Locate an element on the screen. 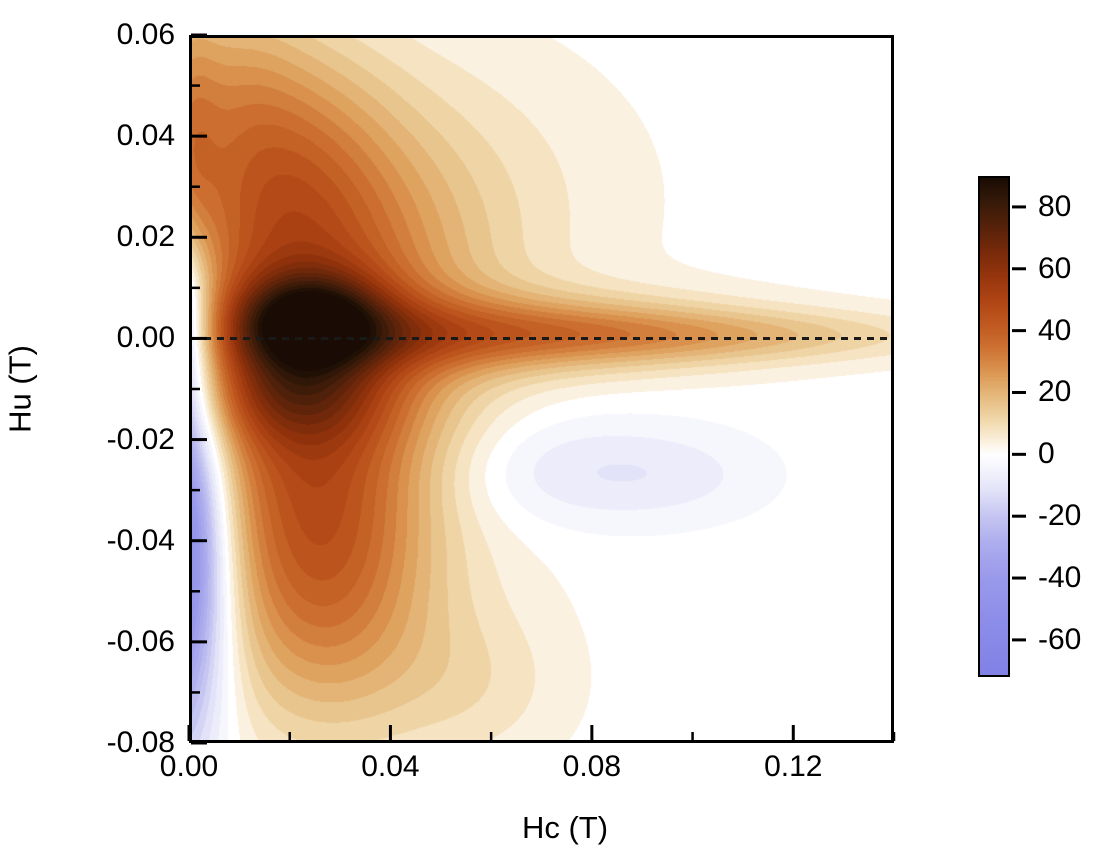 The height and width of the screenshot is (854, 1105). y-tick-label: 0.04 is located at coordinates (145, 136).